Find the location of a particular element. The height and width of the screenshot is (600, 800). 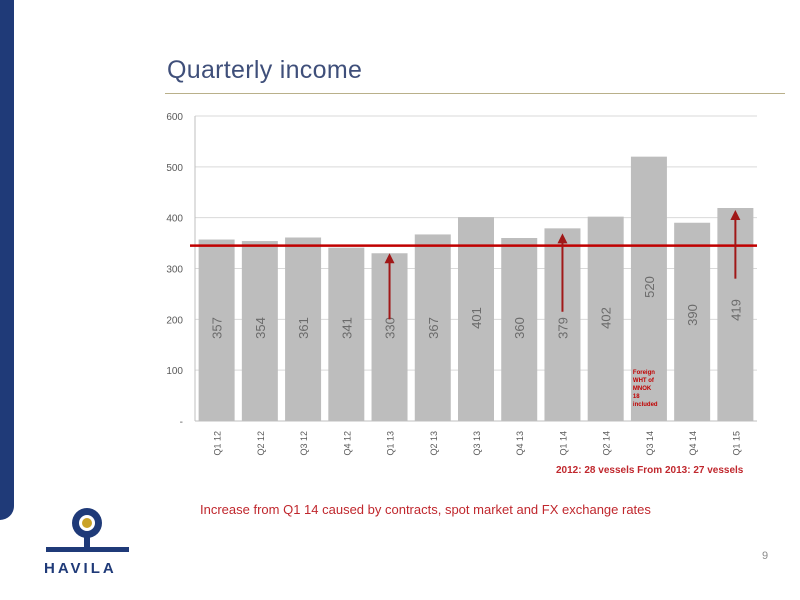

x-tick-label: Q3 12 is located at coordinates (304, 443).